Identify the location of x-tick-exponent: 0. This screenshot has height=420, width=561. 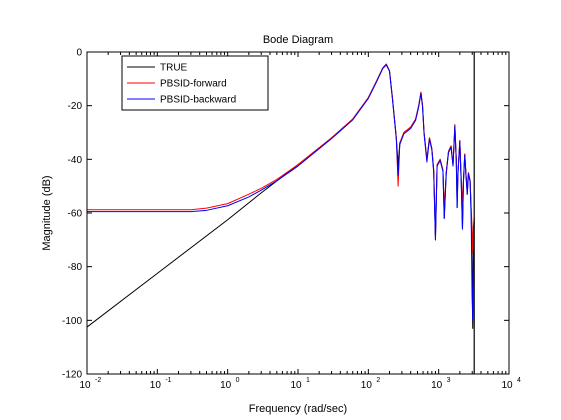
(238, 380).